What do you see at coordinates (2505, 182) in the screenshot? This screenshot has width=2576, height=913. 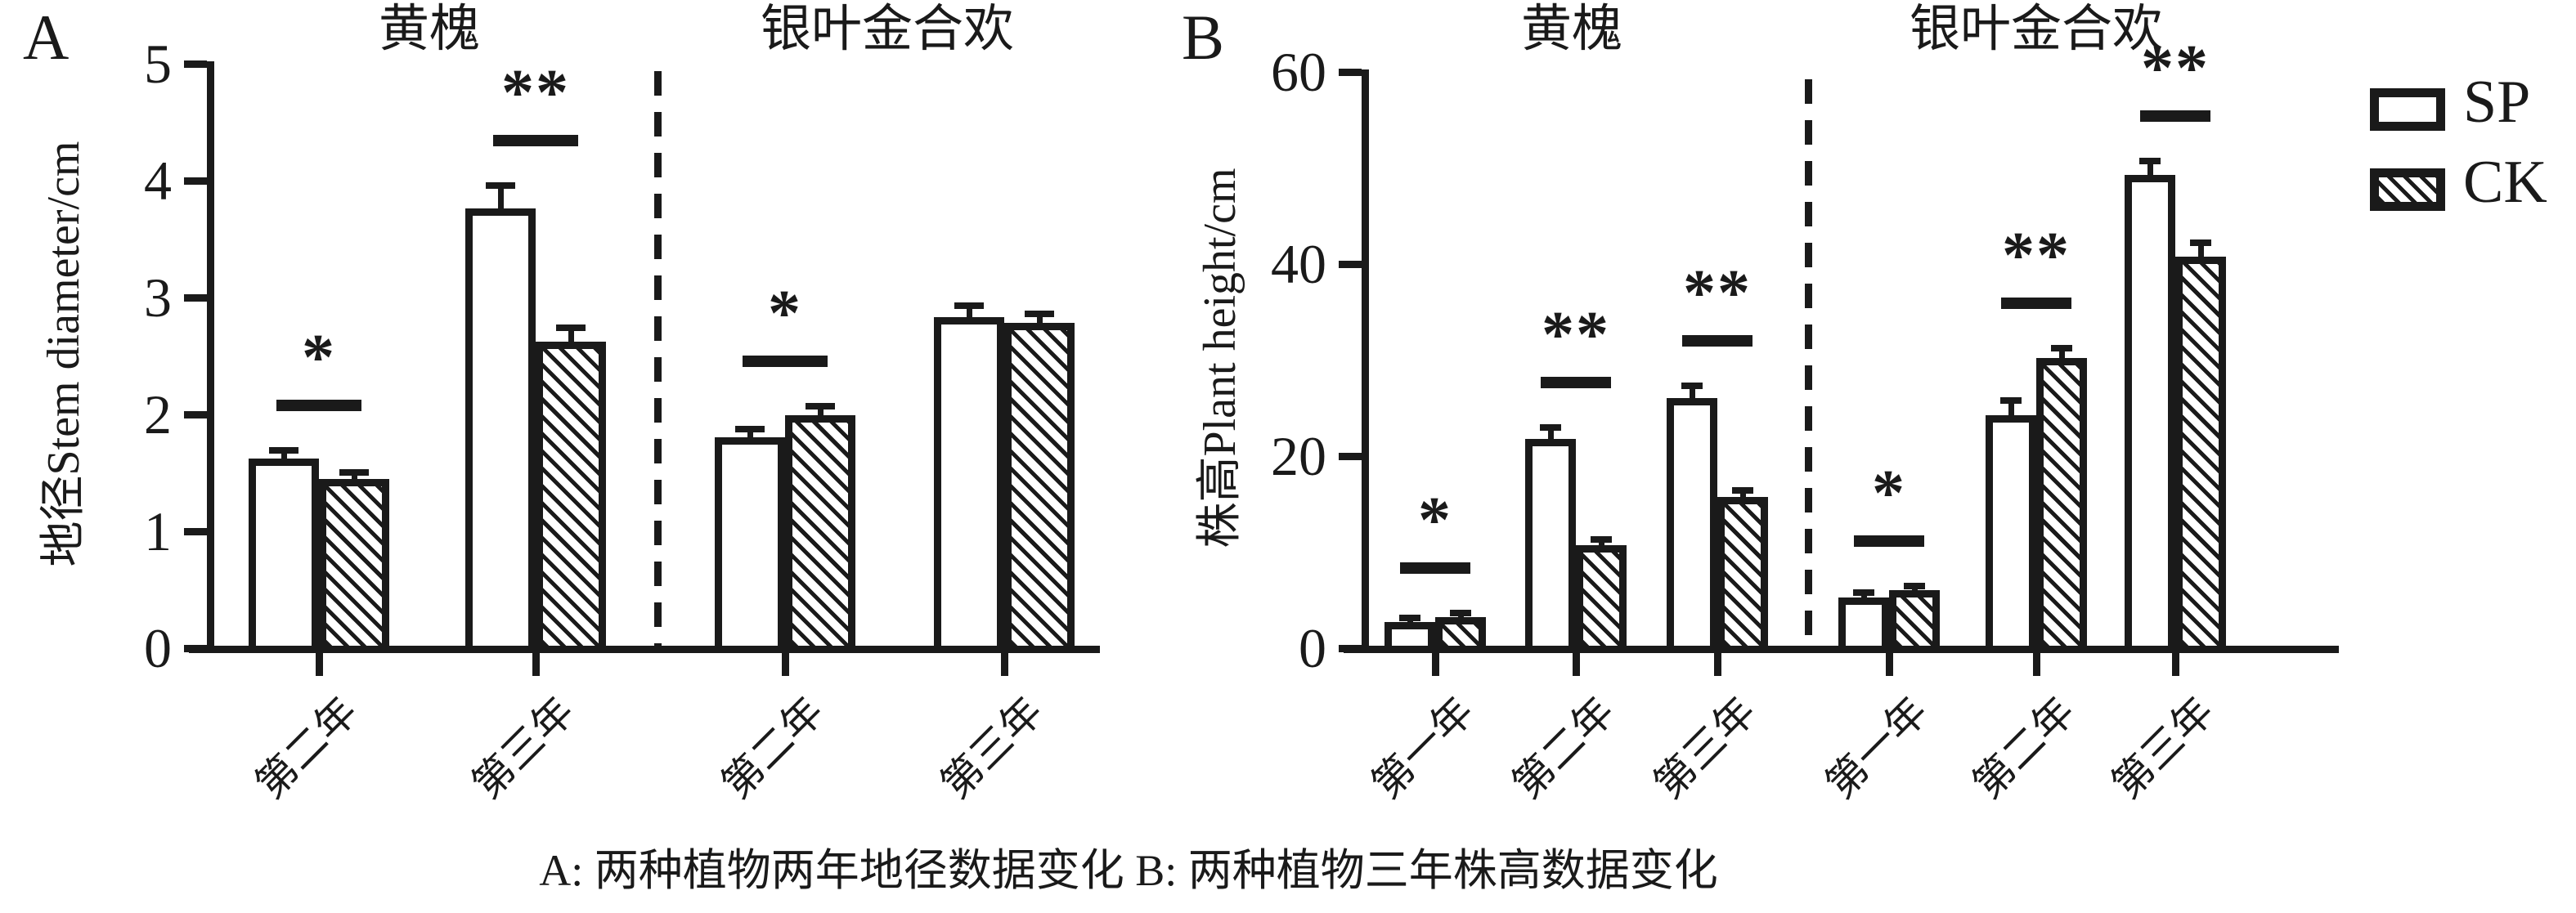 I see `legend-label-ck: CK` at bounding box center [2505, 182].